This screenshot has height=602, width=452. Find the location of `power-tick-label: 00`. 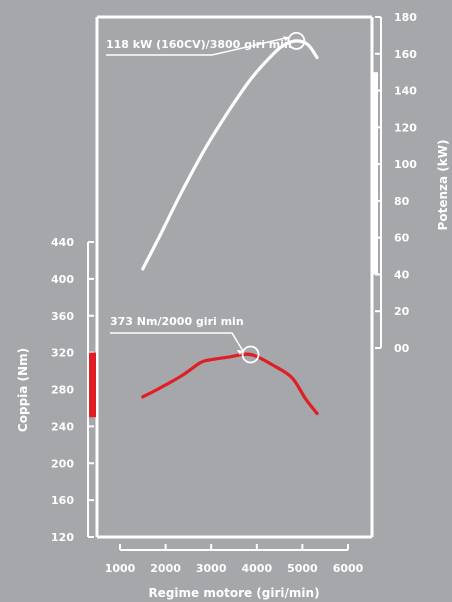

power-tick-label: 00 is located at coordinates (402, 348).